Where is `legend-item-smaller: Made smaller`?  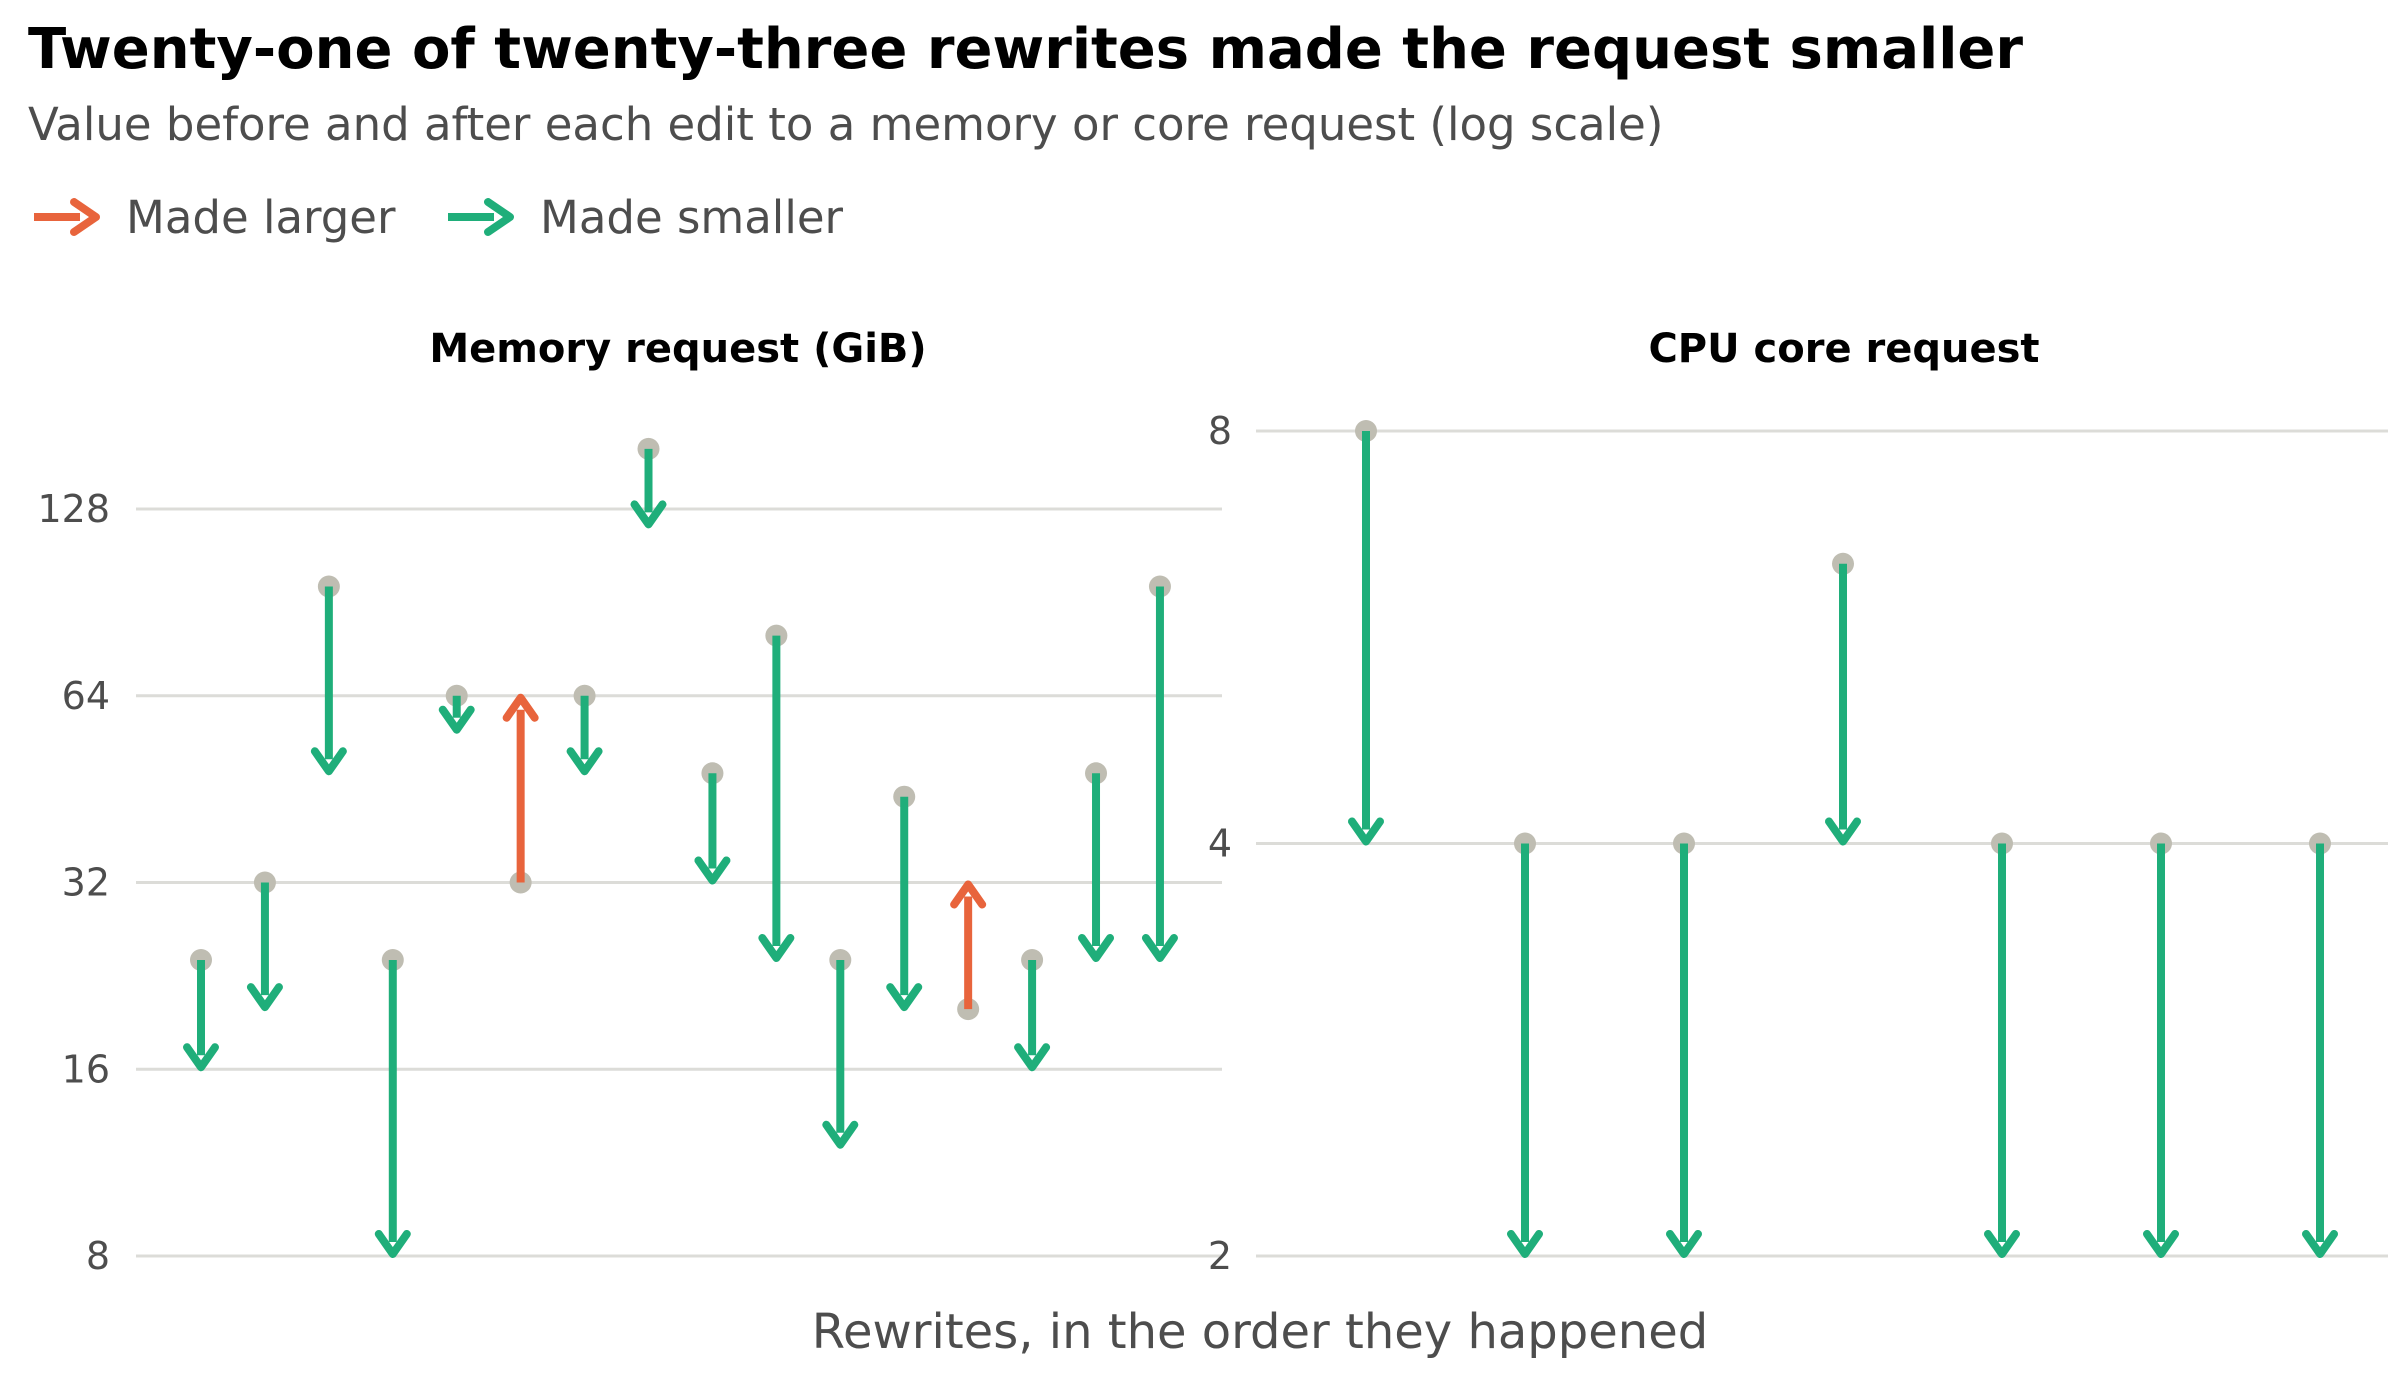 legend-item-smaller: Made smaller is located at coordinates (646, 217).